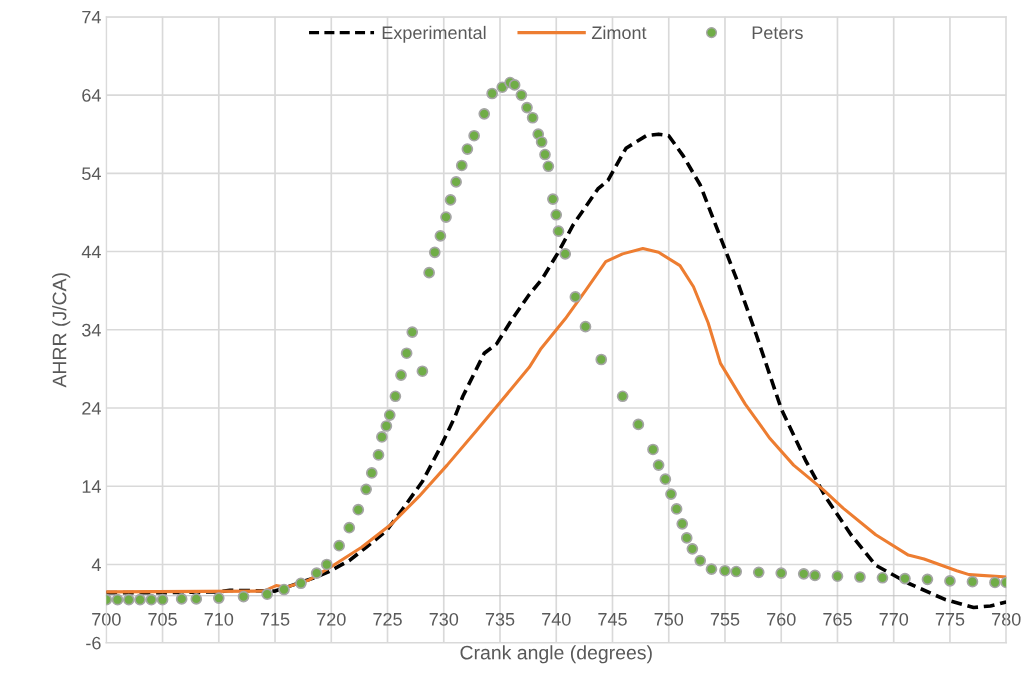 Image resolution: width=1032 pixels, height=673 pixels. What do you see at coordinates (837, 619) in the screenshot?
I see `x-tick-label: 765` at bounding box center [837, 619].